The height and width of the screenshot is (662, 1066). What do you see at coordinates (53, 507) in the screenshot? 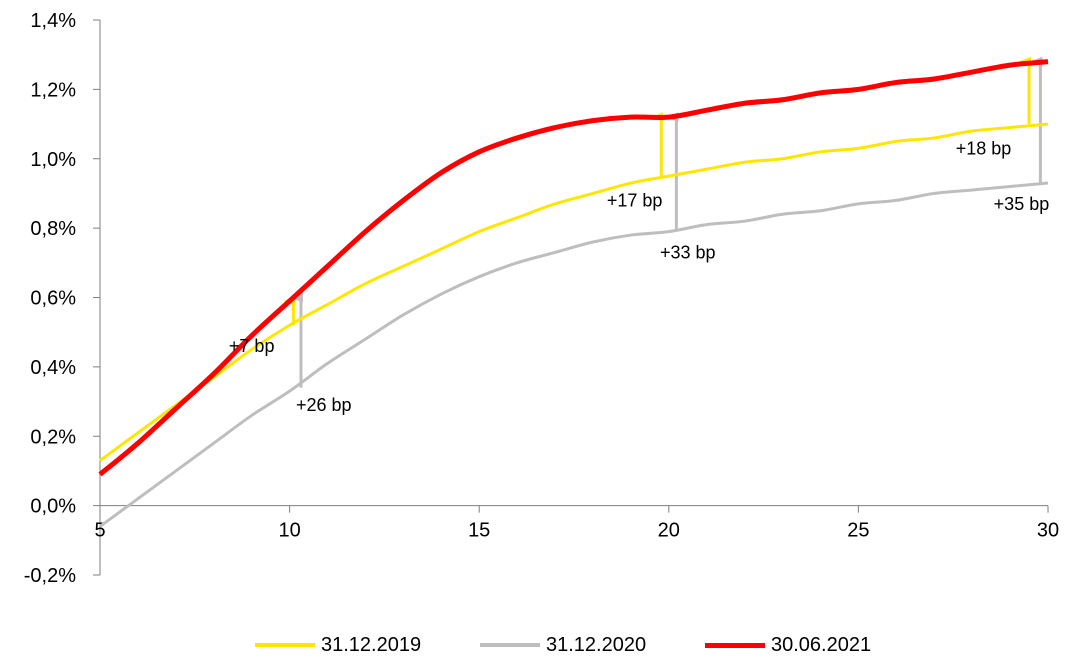
I see `y-tick-label: 0,0%` at bounding box center [53, 507].